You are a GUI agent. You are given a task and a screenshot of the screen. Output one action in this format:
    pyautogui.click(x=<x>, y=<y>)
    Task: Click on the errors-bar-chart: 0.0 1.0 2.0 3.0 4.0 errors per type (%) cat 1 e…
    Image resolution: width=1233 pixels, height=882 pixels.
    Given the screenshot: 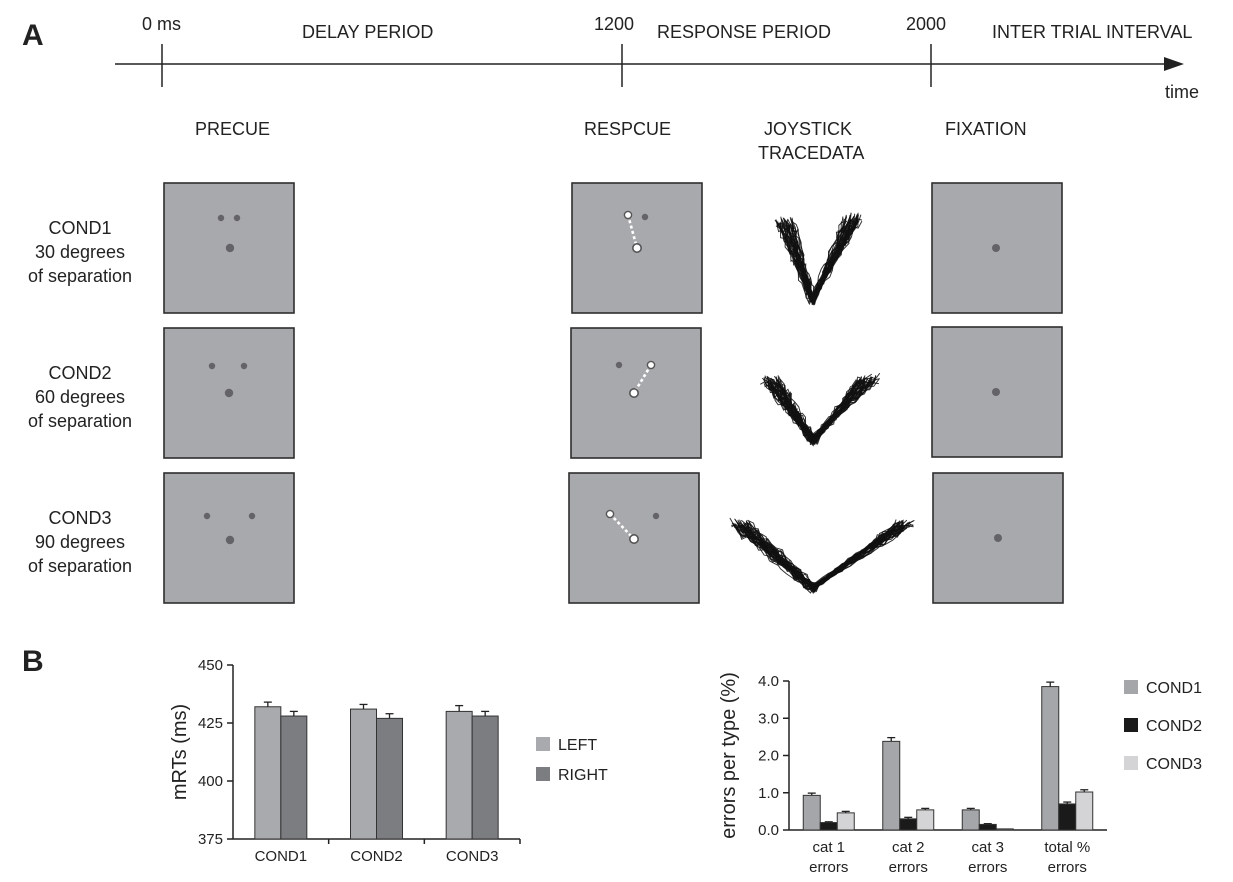 What is the action you would take?
    pyautogui.click(x=960, y=774)
    